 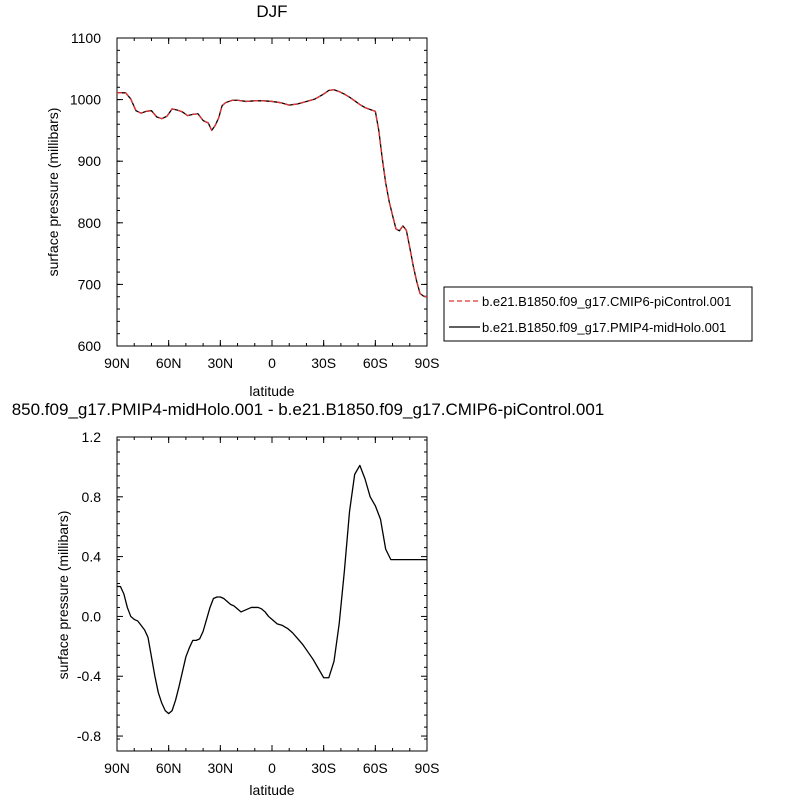 What do you see at coordinates (89, 676) in the screenshot?
I see `bottom-y-tick-label: -0.4` at bounding box center [89, 676].